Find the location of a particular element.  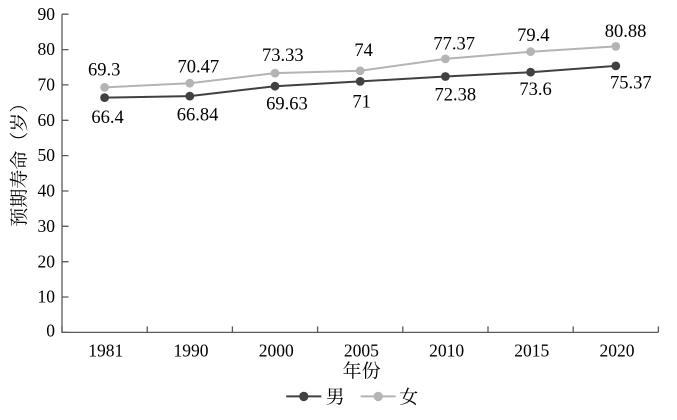

svg-text: 80.88 is located at coordinates (626, 32).